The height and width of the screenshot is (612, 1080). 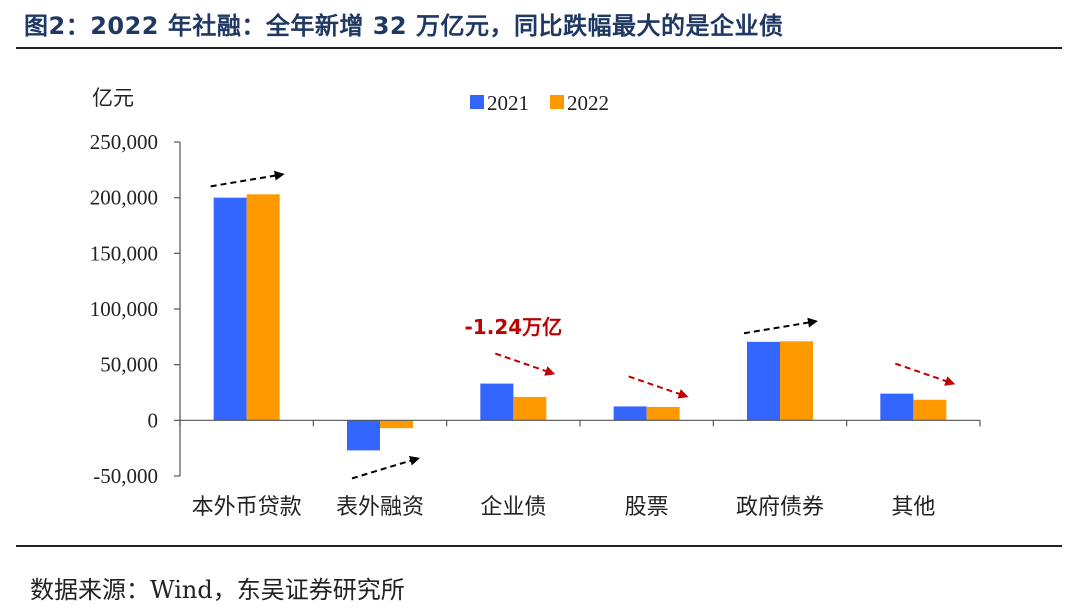 What do you see at coordinates (113, 98) in the screenshot?
I see `y-axis-unit-label: 亿元` at bounding box center [113, 98].